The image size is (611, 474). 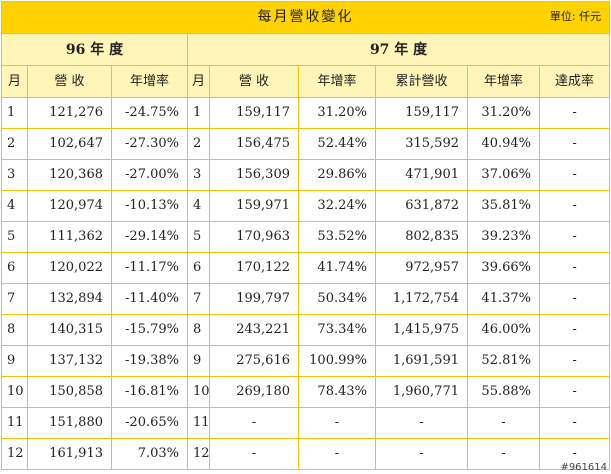 I want to click on cell-revenue-96: 102,647, so click(x=69, y=144).